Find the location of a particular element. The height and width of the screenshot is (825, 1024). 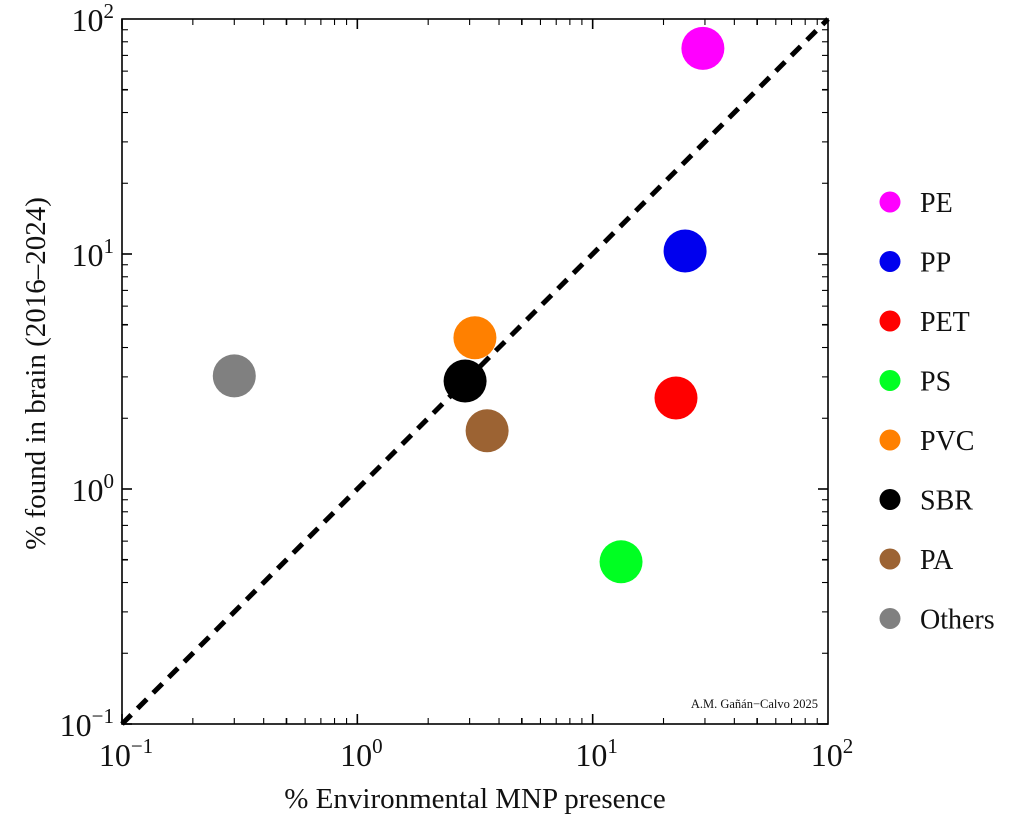

data-point-pe is located at coordinates (703, 48).